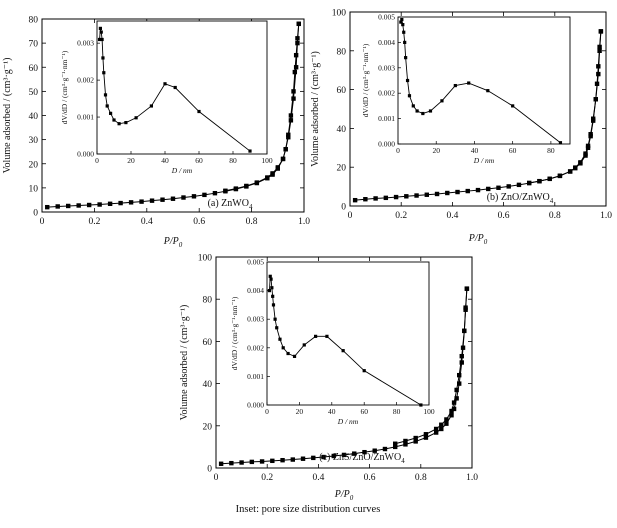 This screenshot has width=617, height=528. What do you see at coordinates (552, 201) in the screenshot?
I see `panel-label-sub: 4` at bounding box center [552, 201].